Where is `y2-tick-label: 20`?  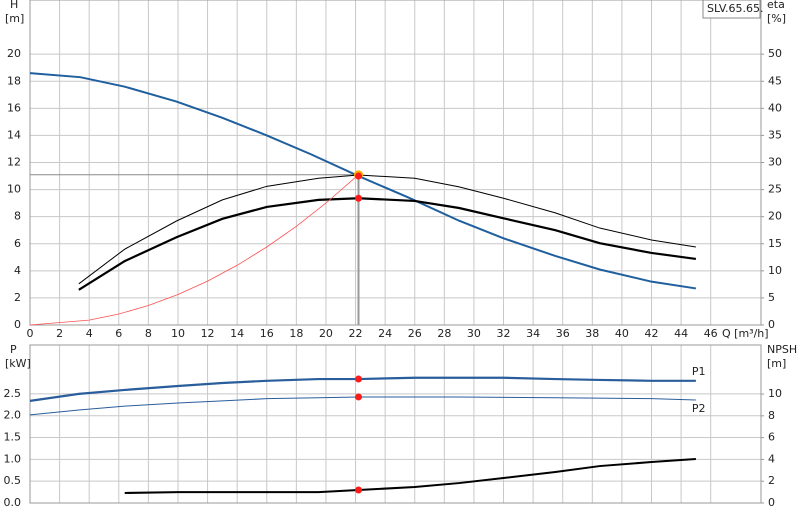
y2-tick-label: 20 is located at coordinates (775, 216).